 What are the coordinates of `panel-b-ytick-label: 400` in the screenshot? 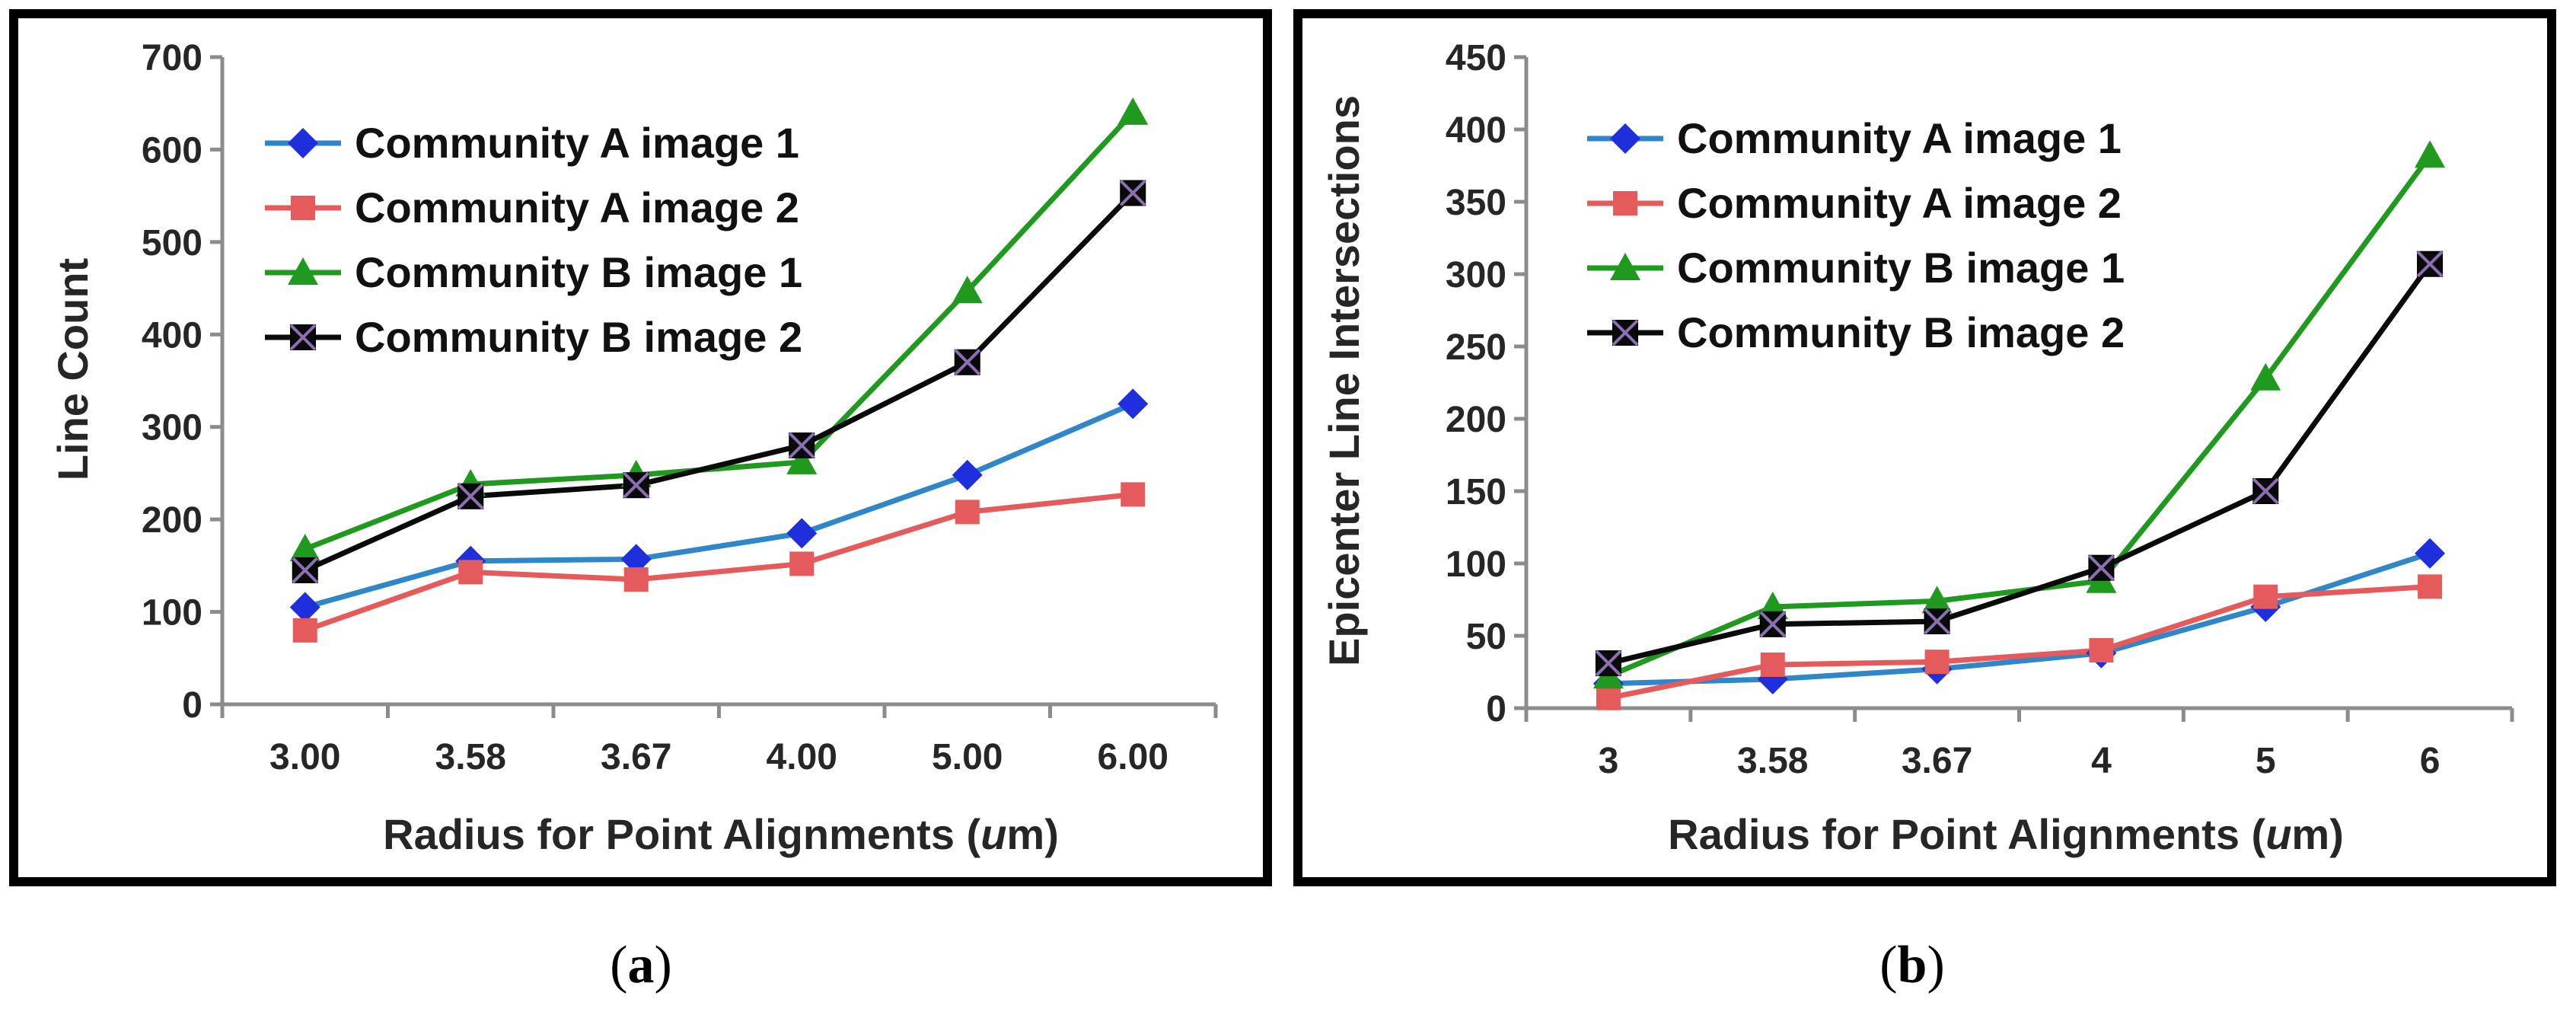 It's located at (1476, 130).